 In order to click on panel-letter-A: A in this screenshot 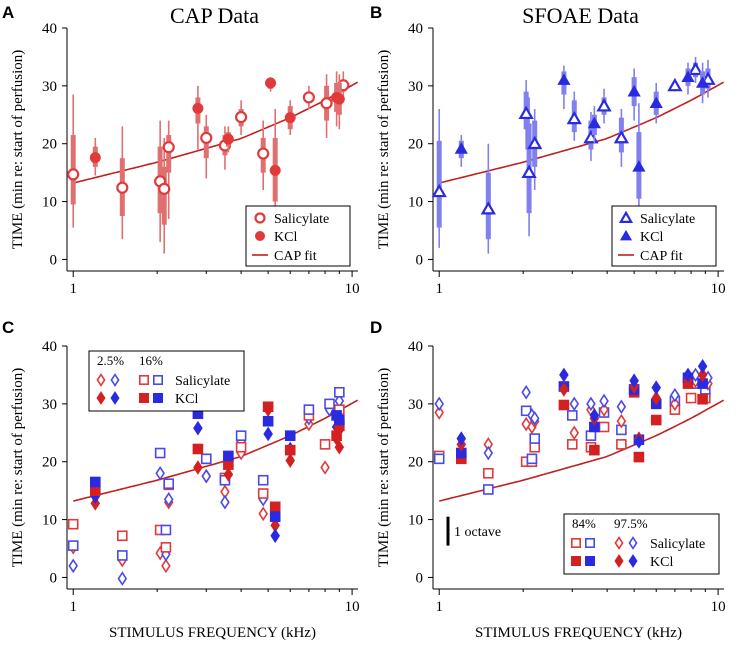, I will do `click(8, 12)`.